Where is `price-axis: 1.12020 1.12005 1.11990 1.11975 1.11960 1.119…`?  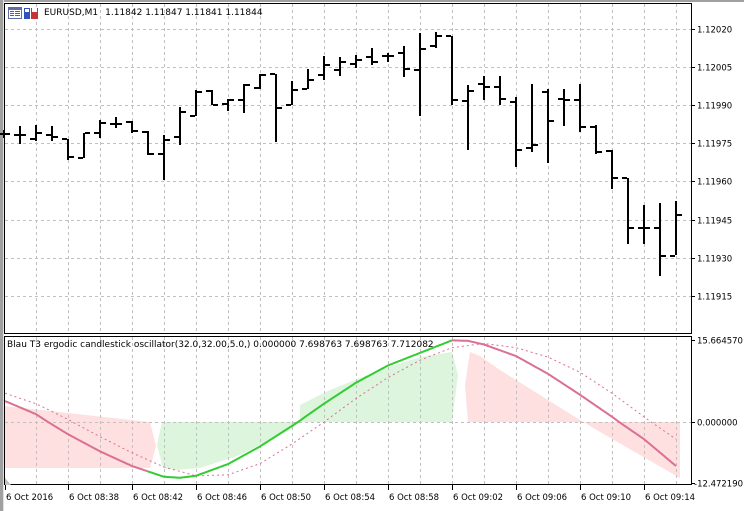
price-axis: 1.12020 1.12005 1.11990 1.11975 1.11960 1.119… is located at coordinates (711, 164).